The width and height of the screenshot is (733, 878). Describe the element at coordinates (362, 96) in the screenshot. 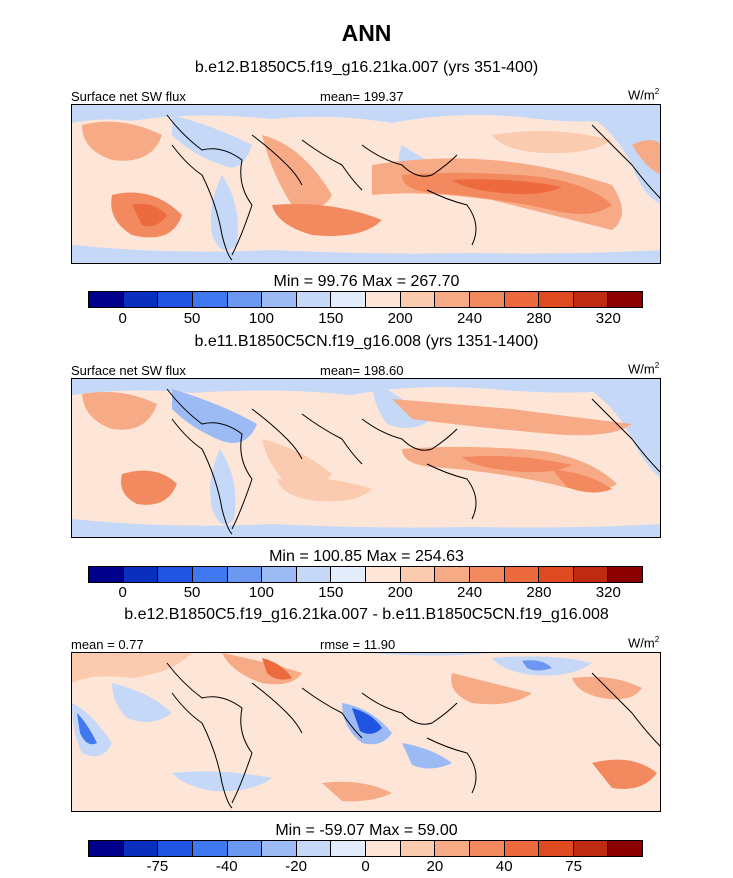

I see `panel1-mean-label: mean= 199.37` at that location.